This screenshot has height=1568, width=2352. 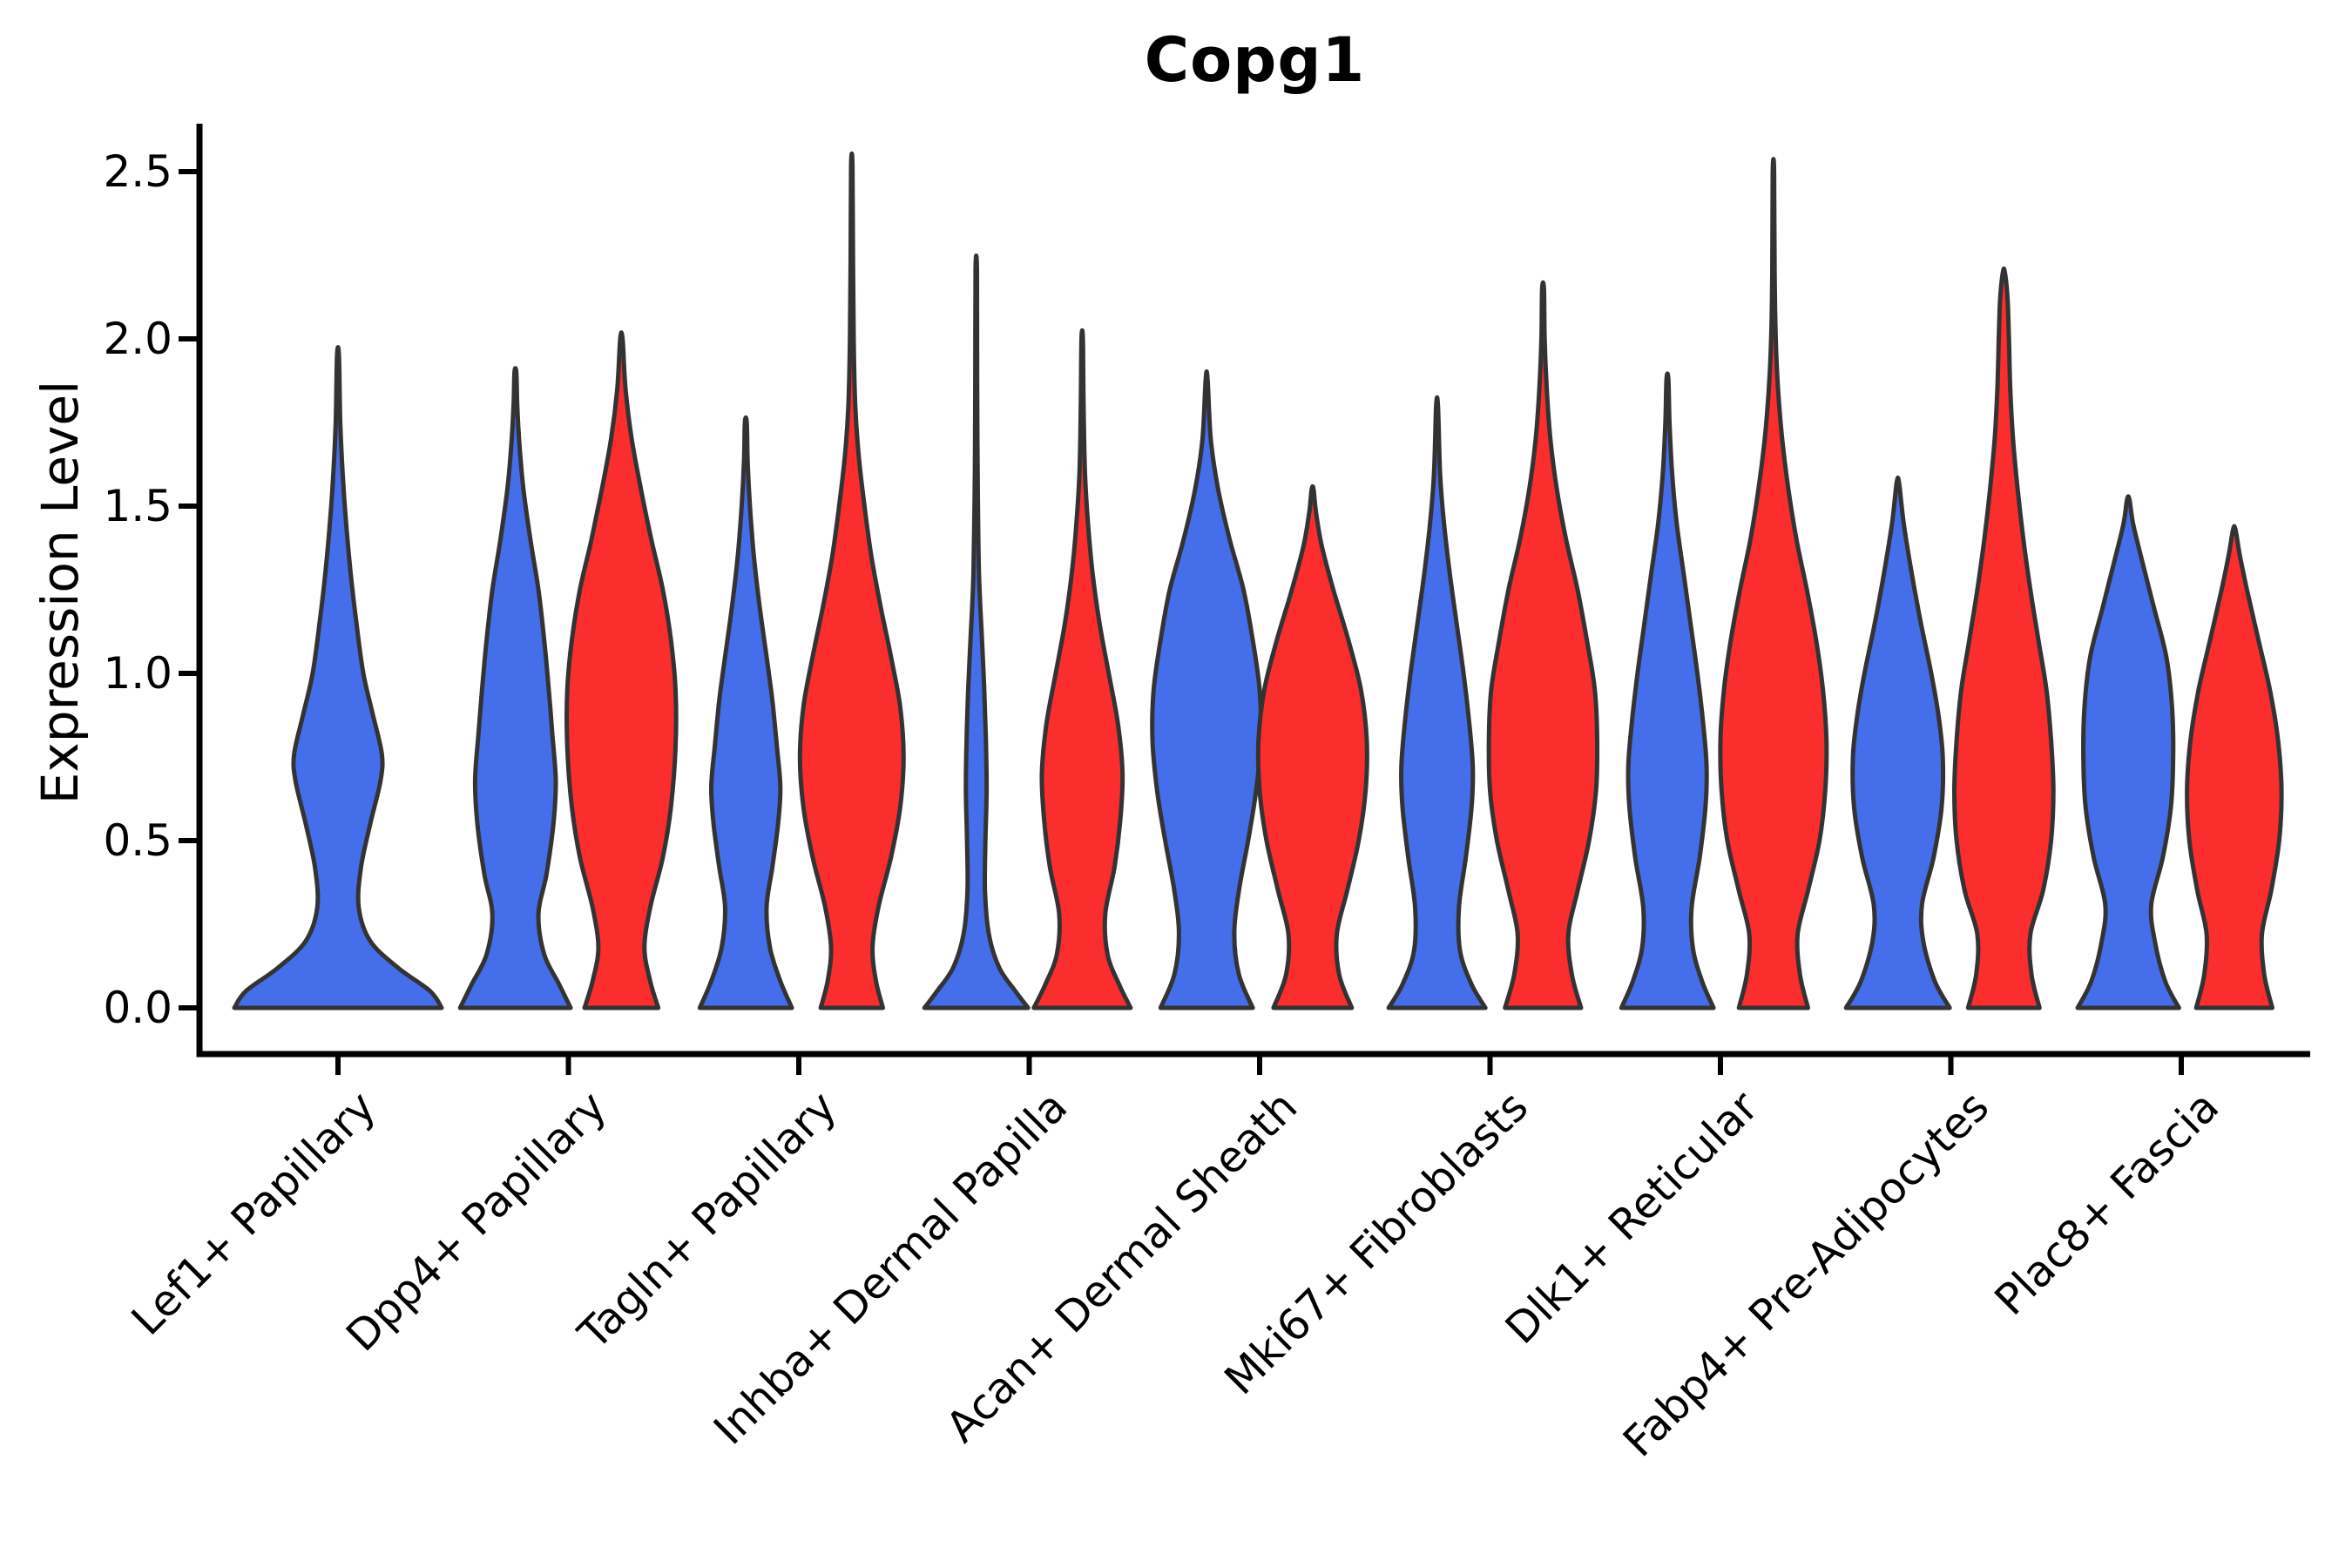 What do you see at coordinates (1773, 583) in the screenshot?
I see `violin-dlk1-reticular-red` at bounding box center [1773, 583].